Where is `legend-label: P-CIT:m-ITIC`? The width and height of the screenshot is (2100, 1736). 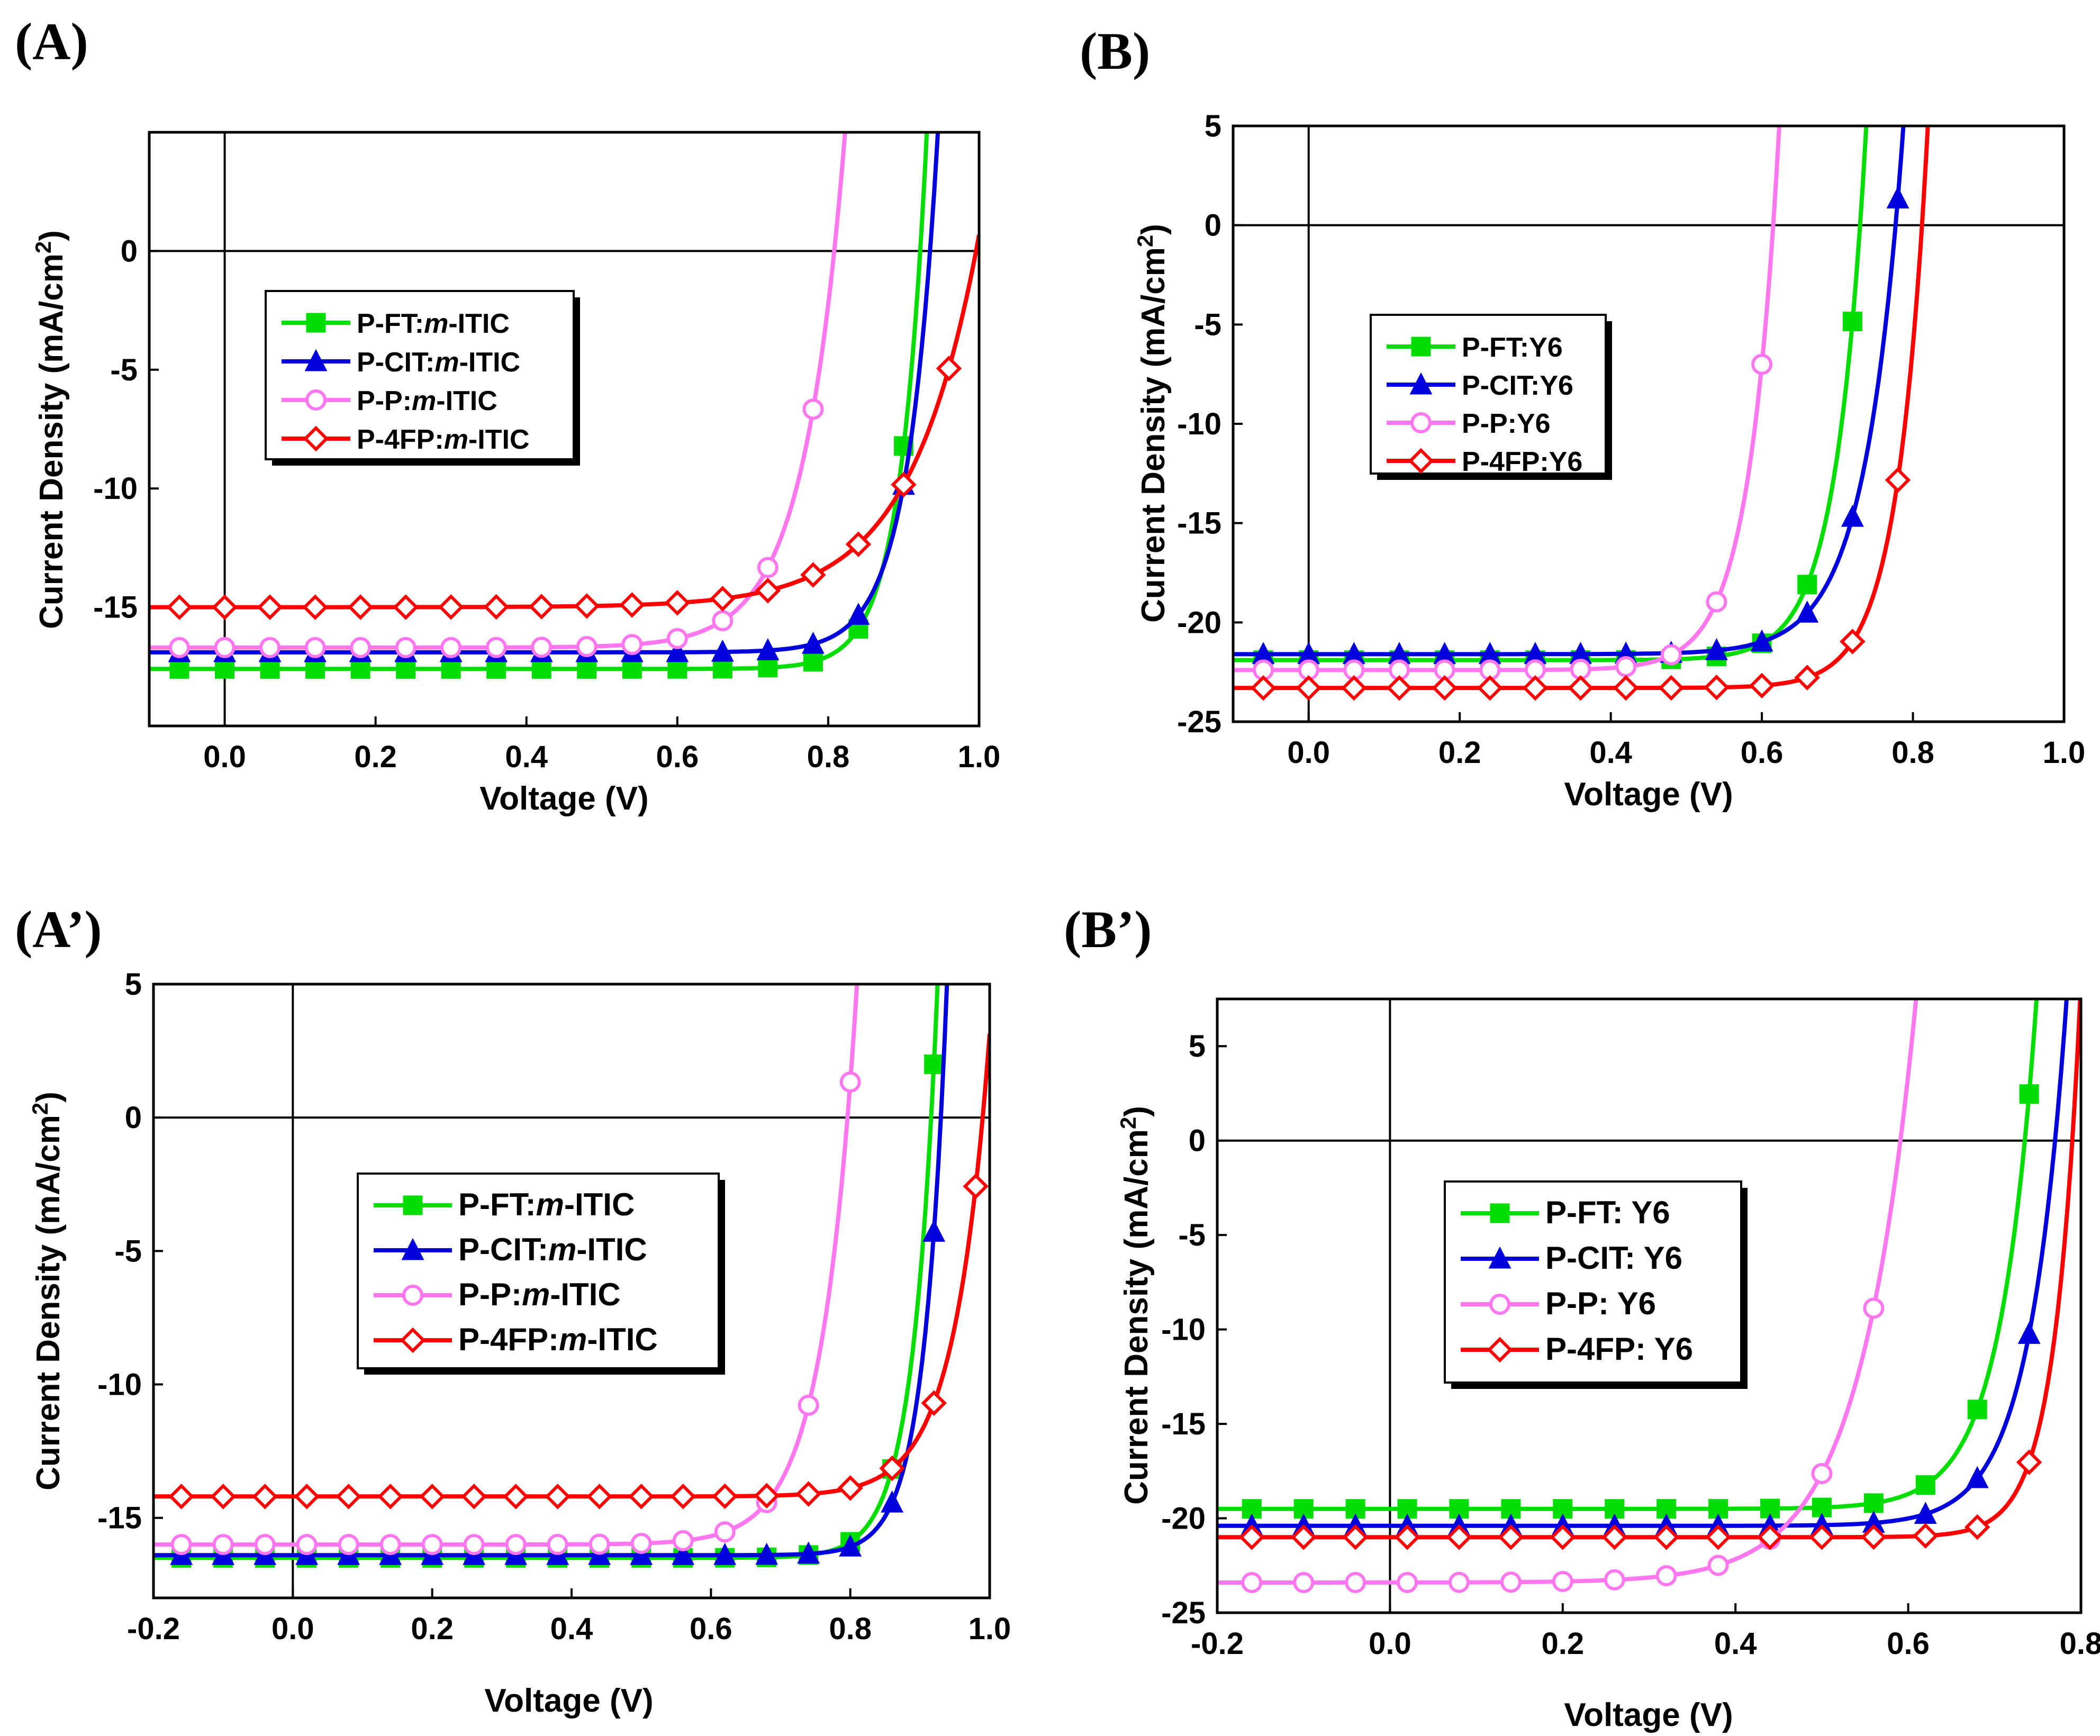
legend-label: P-CIT:m-ITIC is located at coordinates (438, 363).